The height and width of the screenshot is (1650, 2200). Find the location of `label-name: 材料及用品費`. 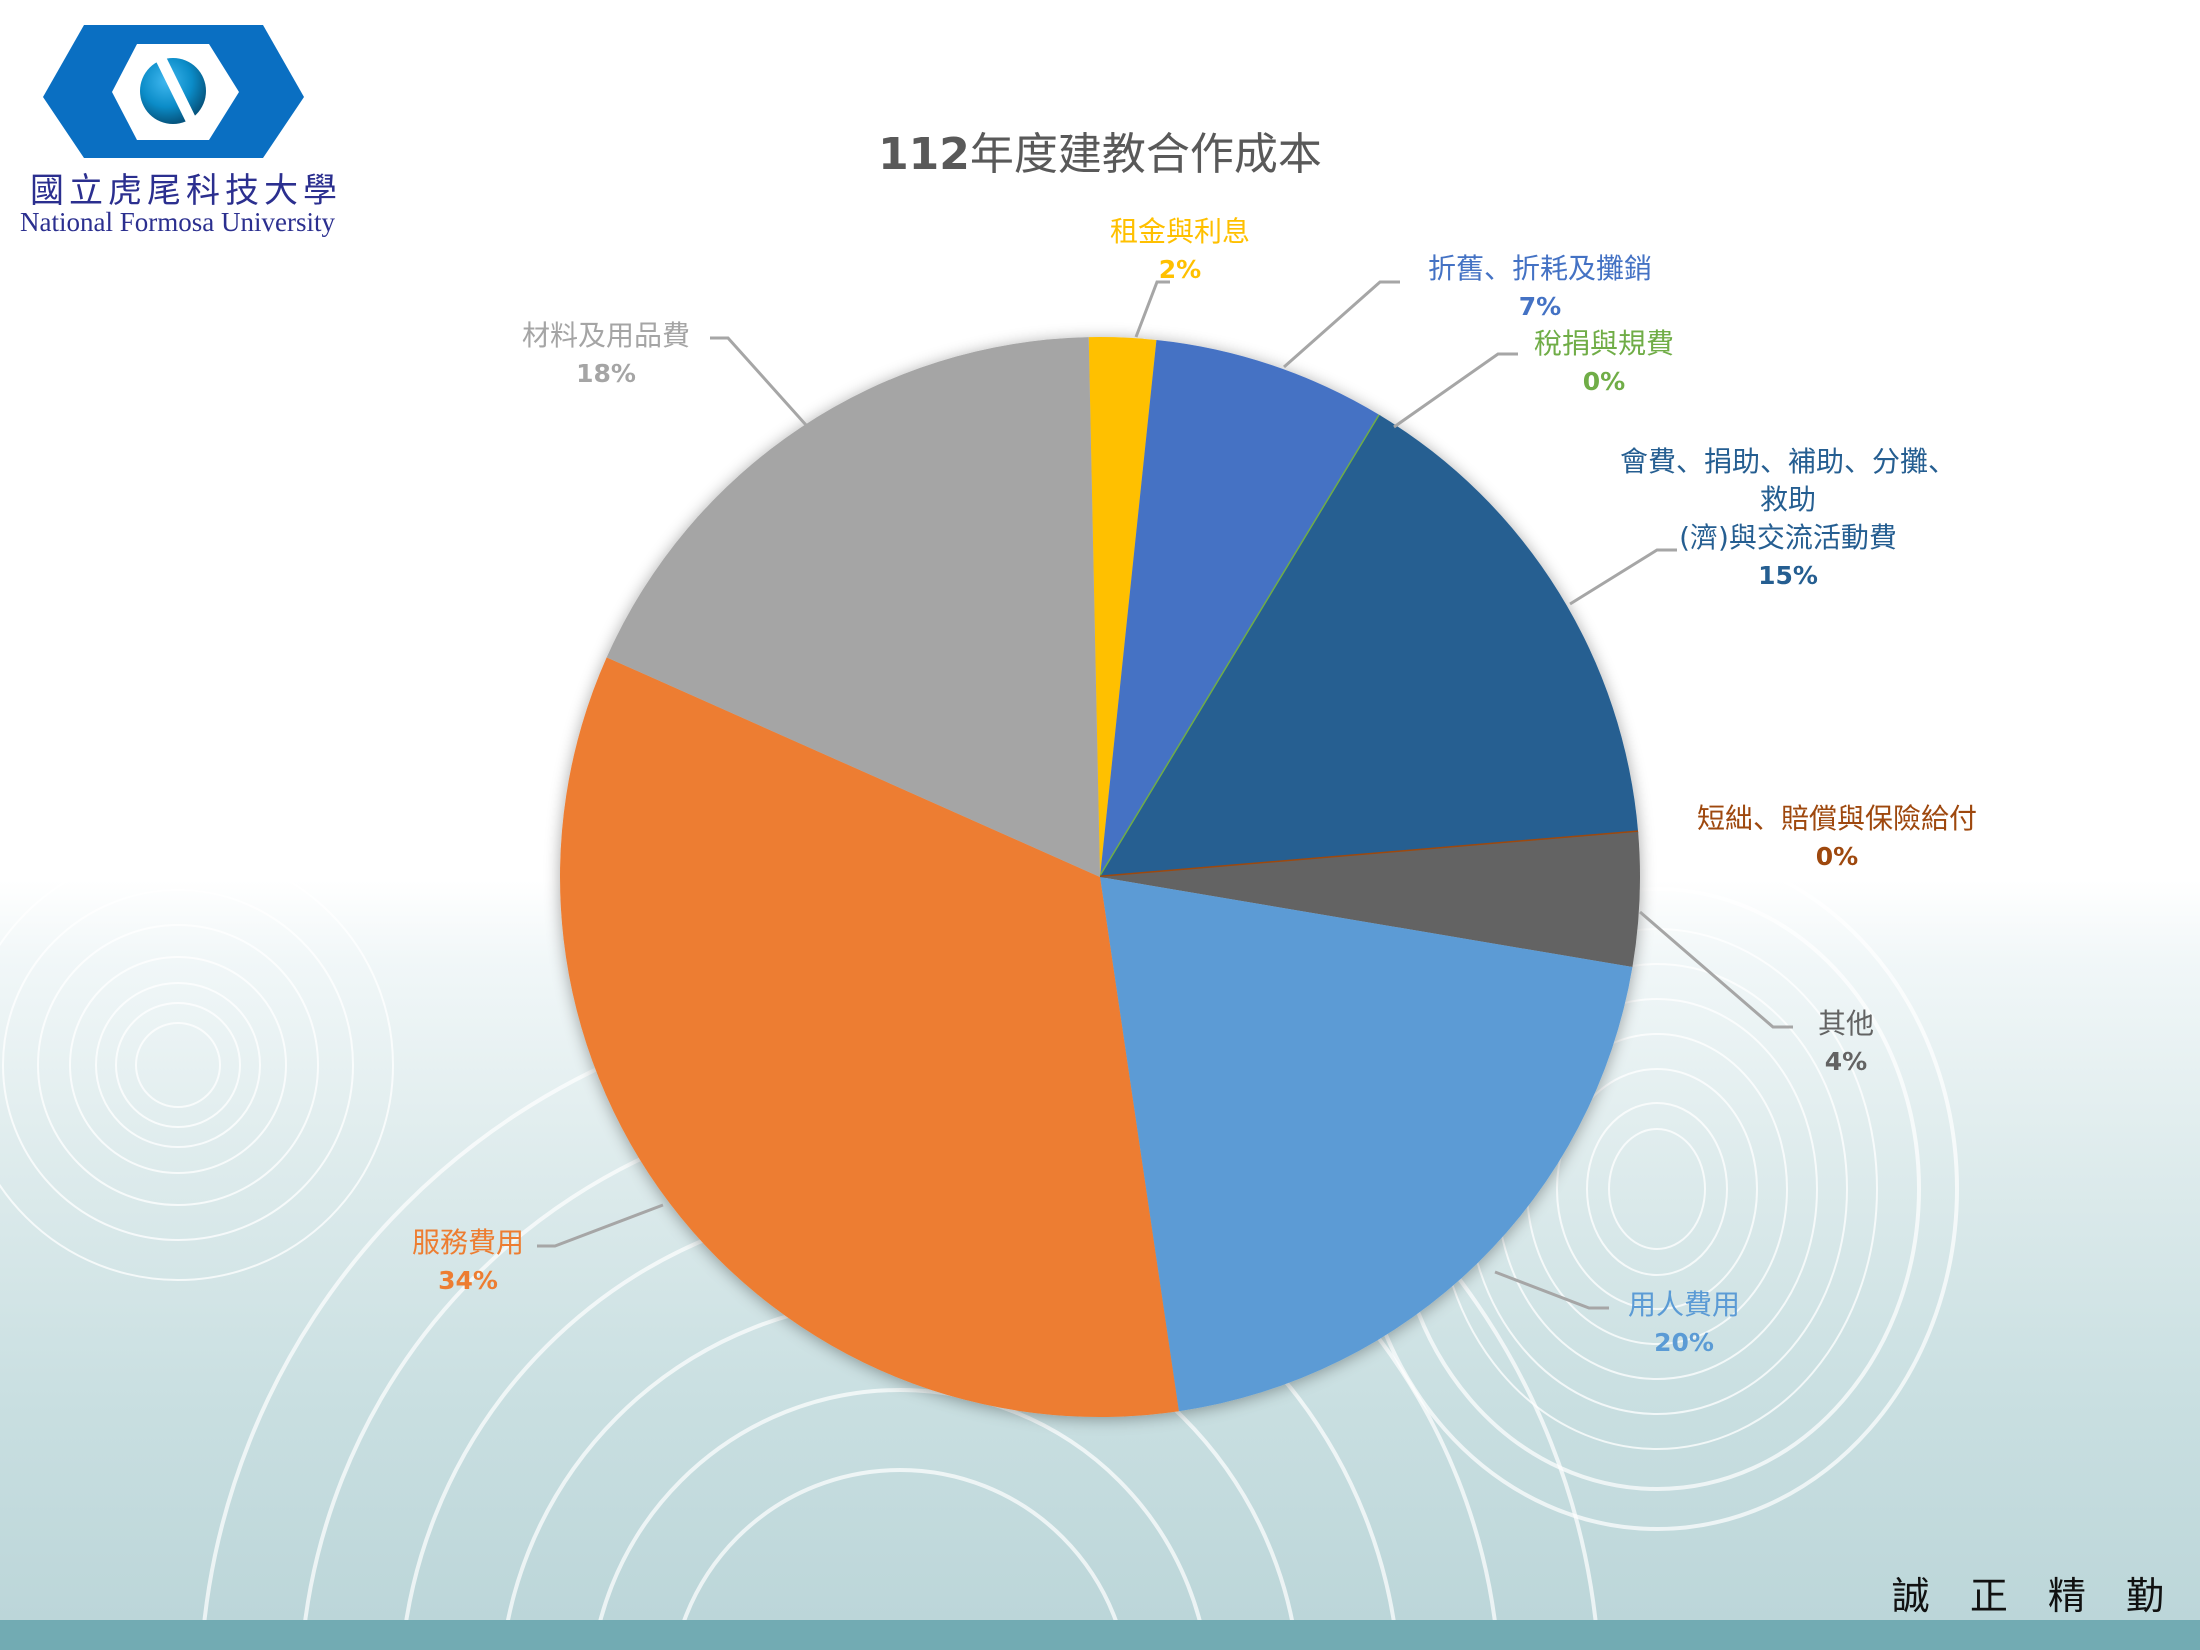

label-name: 材料及用品費 is located at coordinates (606, 335).